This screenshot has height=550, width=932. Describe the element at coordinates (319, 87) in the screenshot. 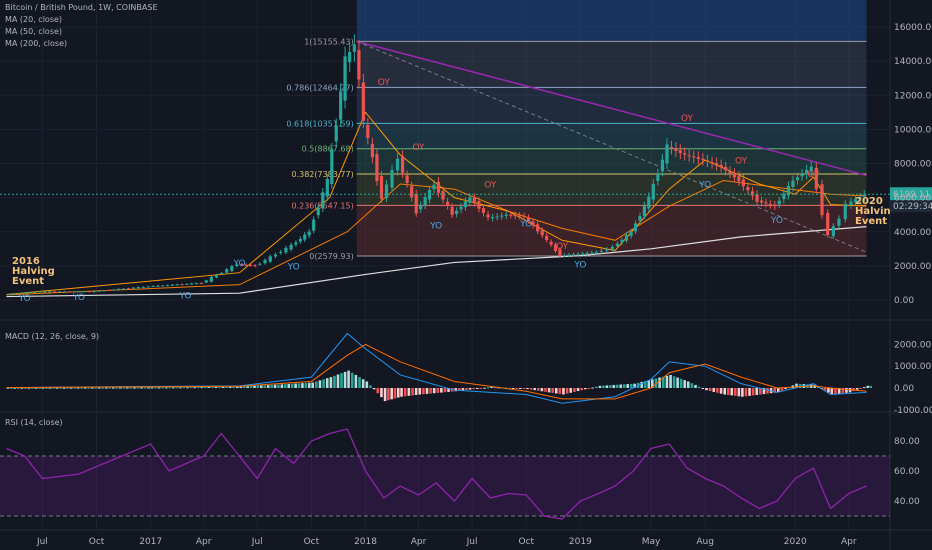

I see `fib-level-label: 0.786(12464.27)` at that location.